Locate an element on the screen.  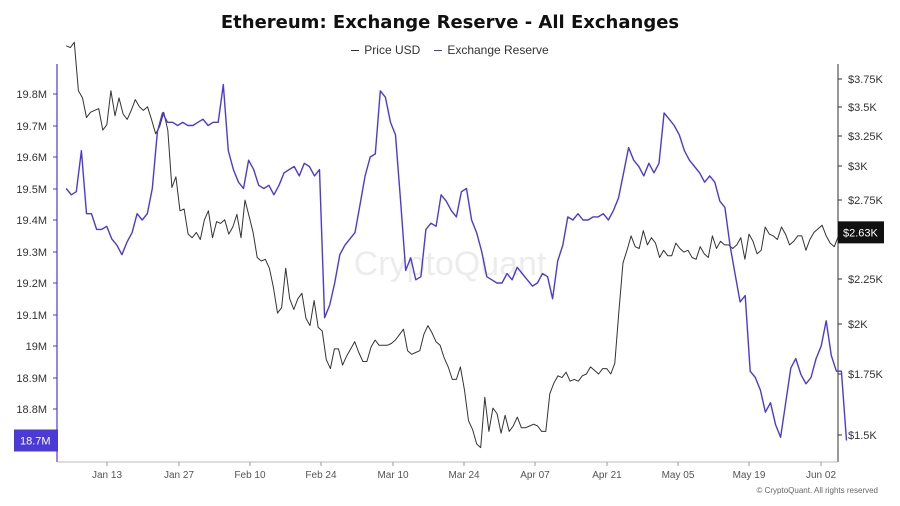
legend-label-reserve: Exchange Reserve is located at coordinates (498, 50).